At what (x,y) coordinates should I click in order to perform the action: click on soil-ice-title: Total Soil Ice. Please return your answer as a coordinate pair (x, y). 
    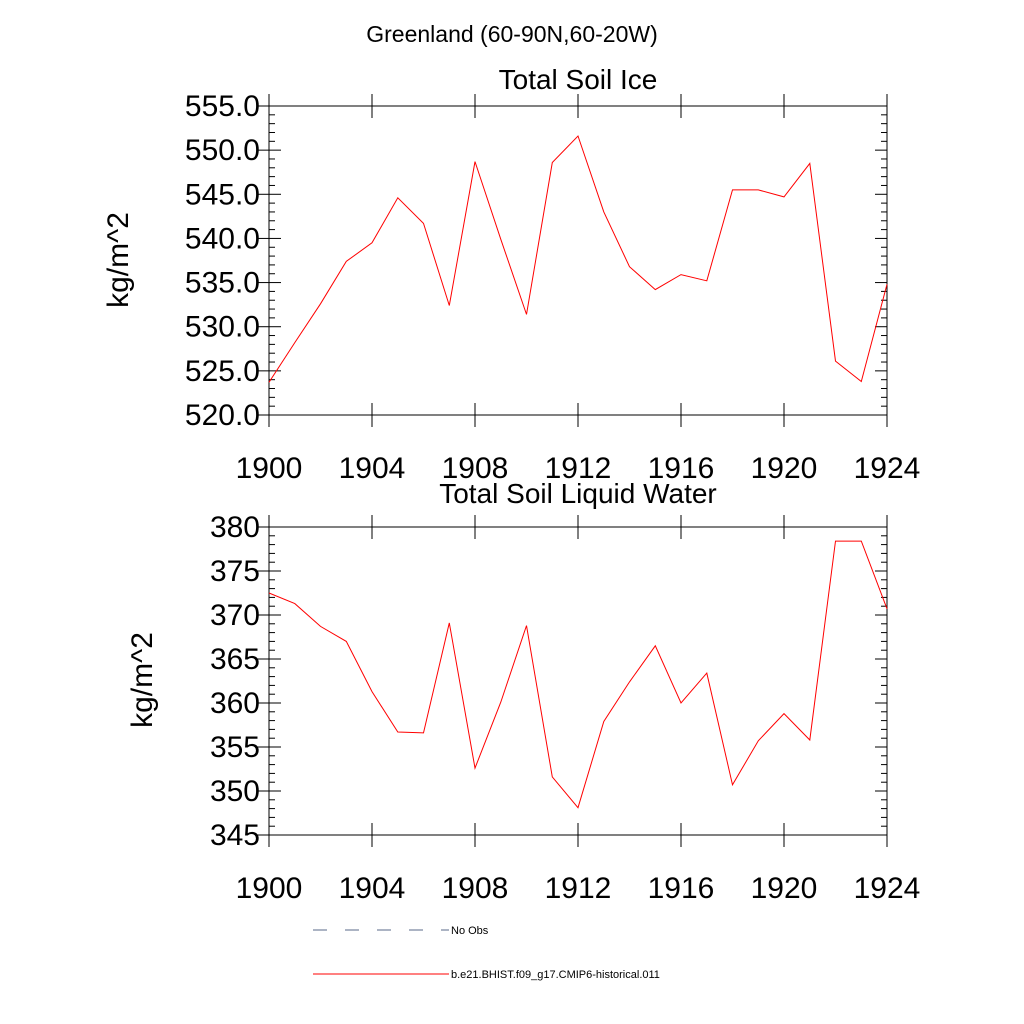
    Looking at the image, I should click on (578, 79).